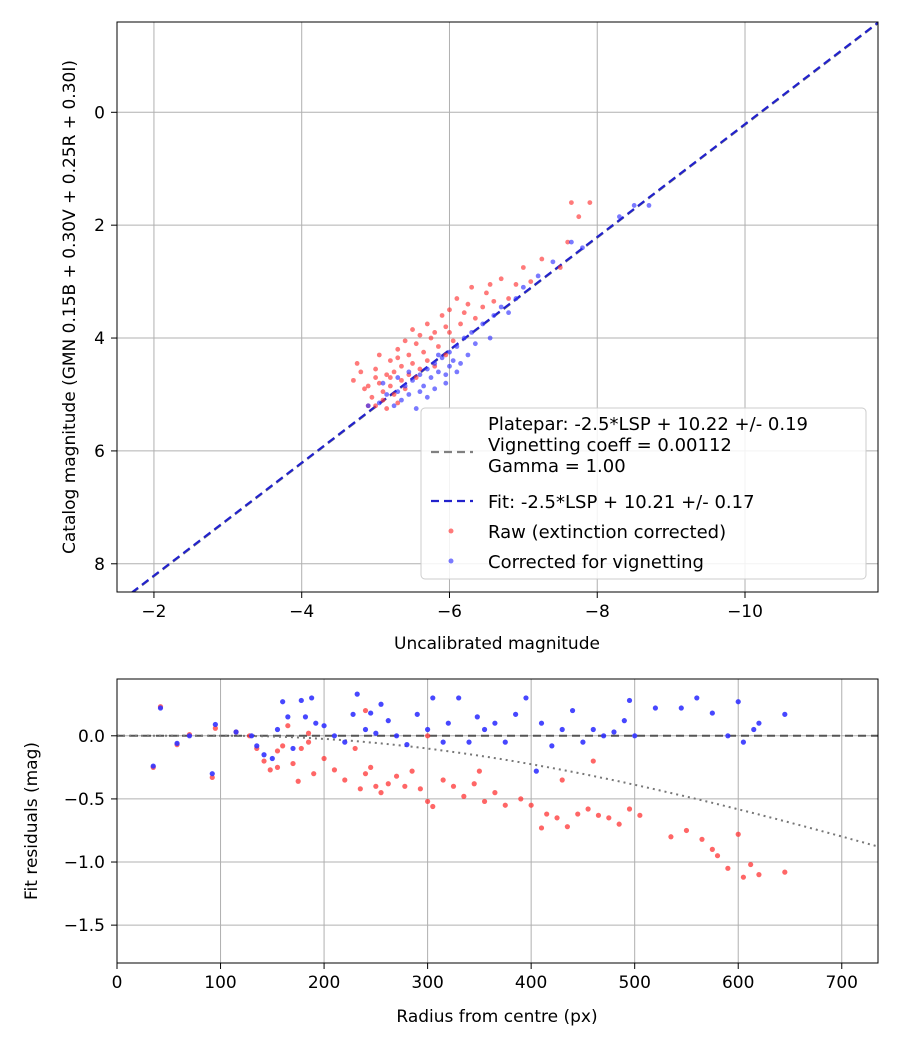  Describe the element at coordinates (607, 532) in the screenshot. I see `legend-raw-label: Raw (extinction corrected)` at that location.